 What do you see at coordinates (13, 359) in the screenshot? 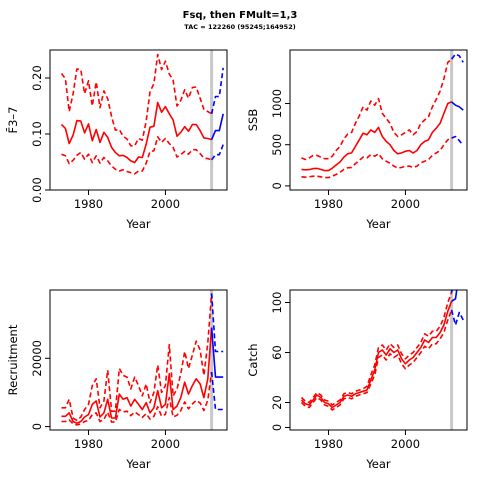
I see `y-axis-label: Recruitment` at bounding box center [13, 359].